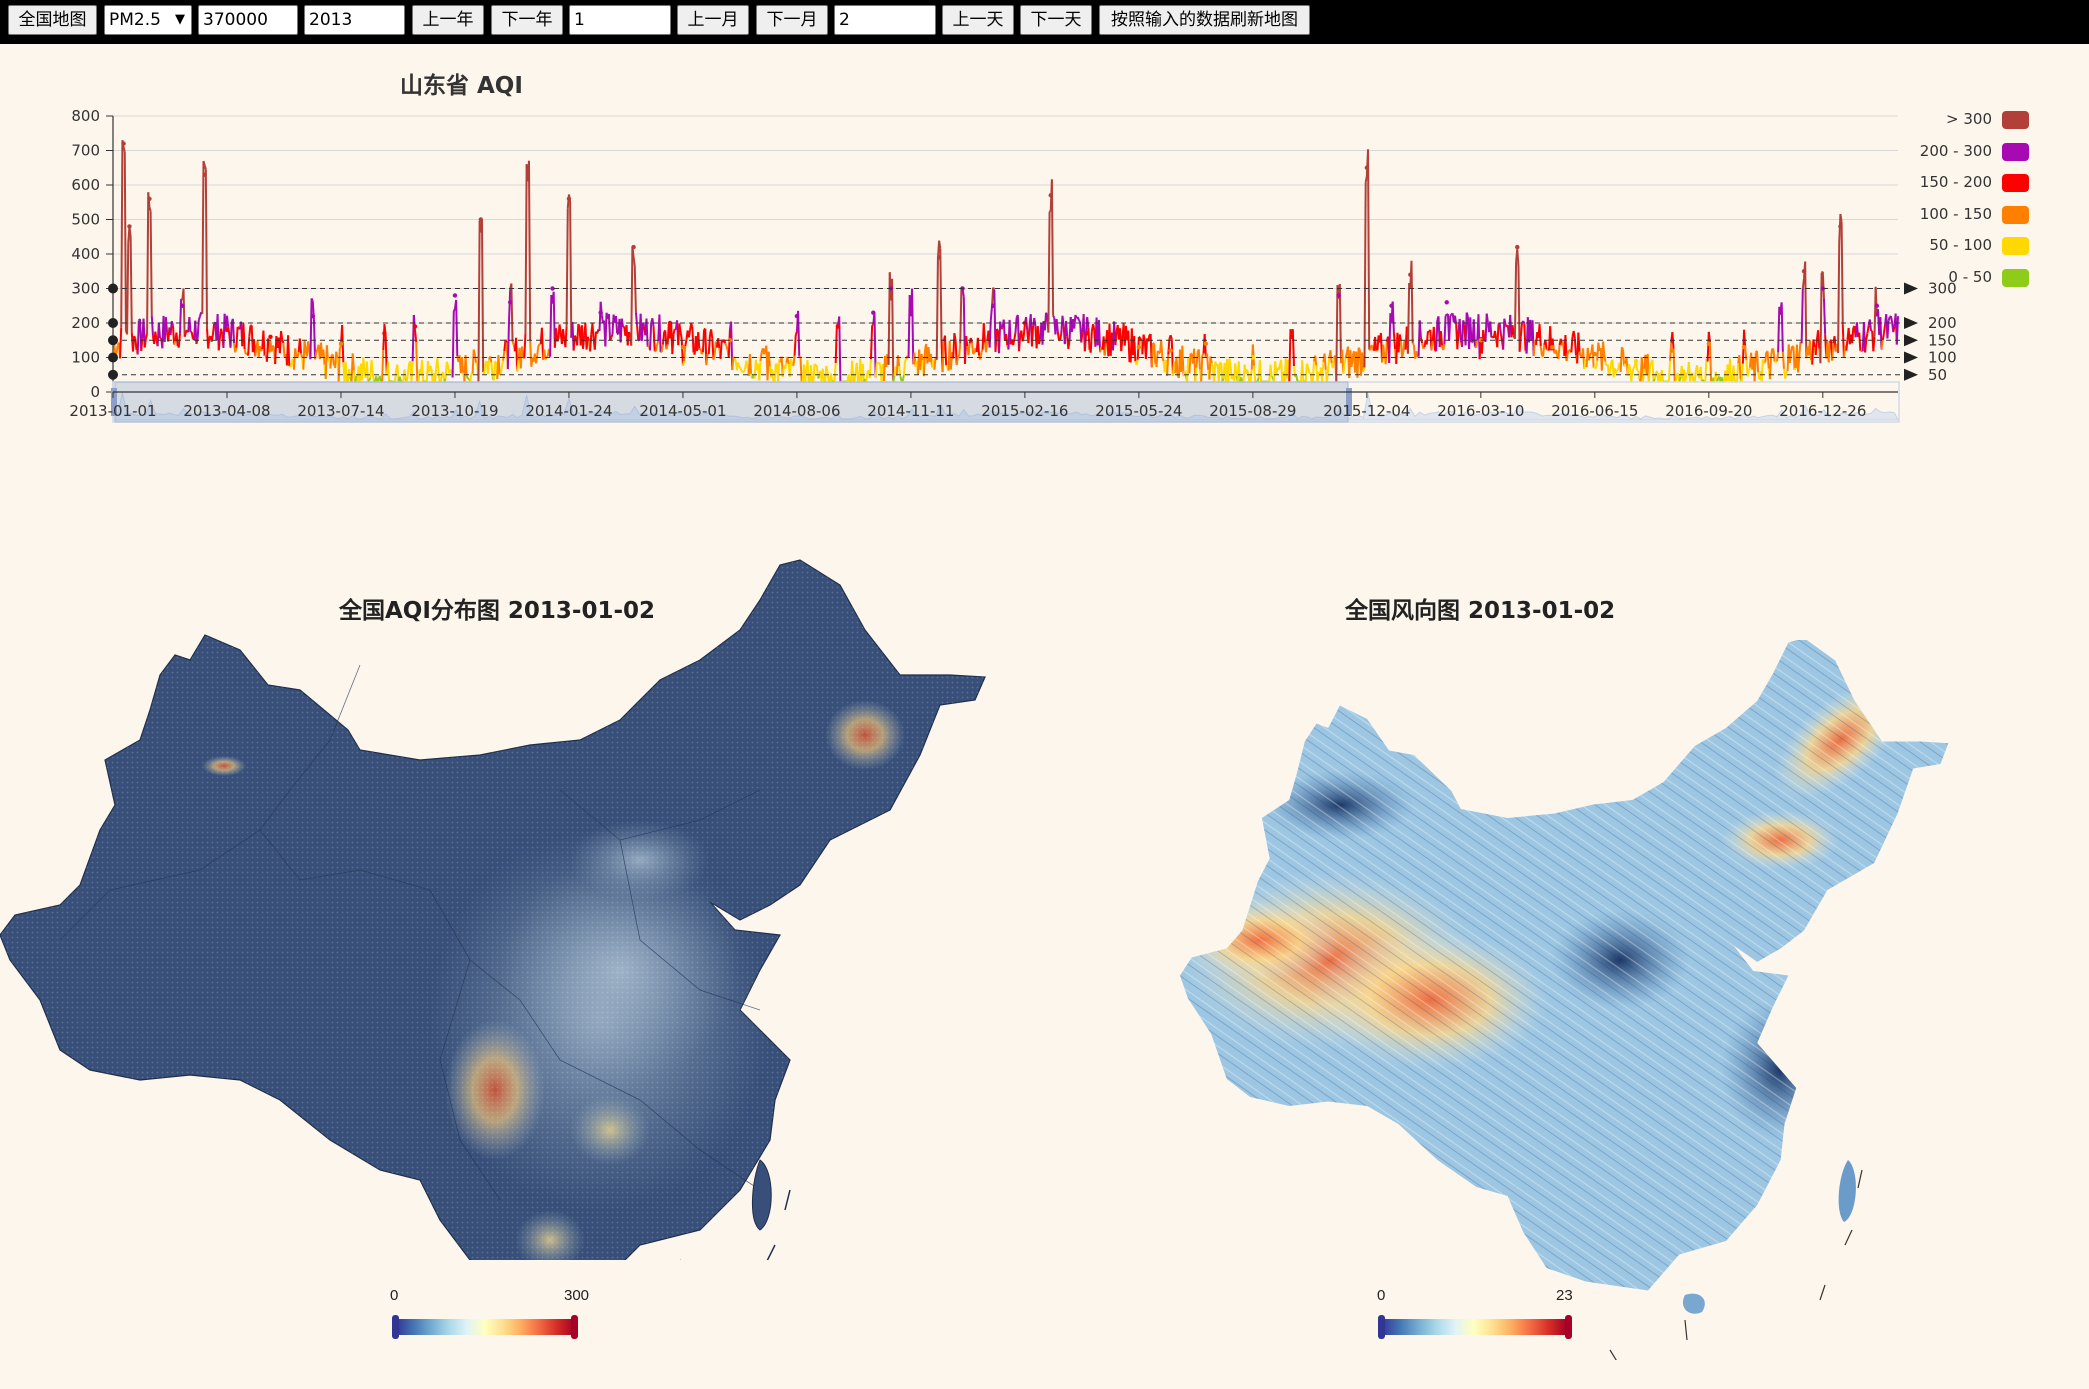 The width and height of the screenshot is (2089, 1389). Describe the element at coordinates (1960, 245) in the screenshot. I see `legend-label: 50 - 100` at that location.